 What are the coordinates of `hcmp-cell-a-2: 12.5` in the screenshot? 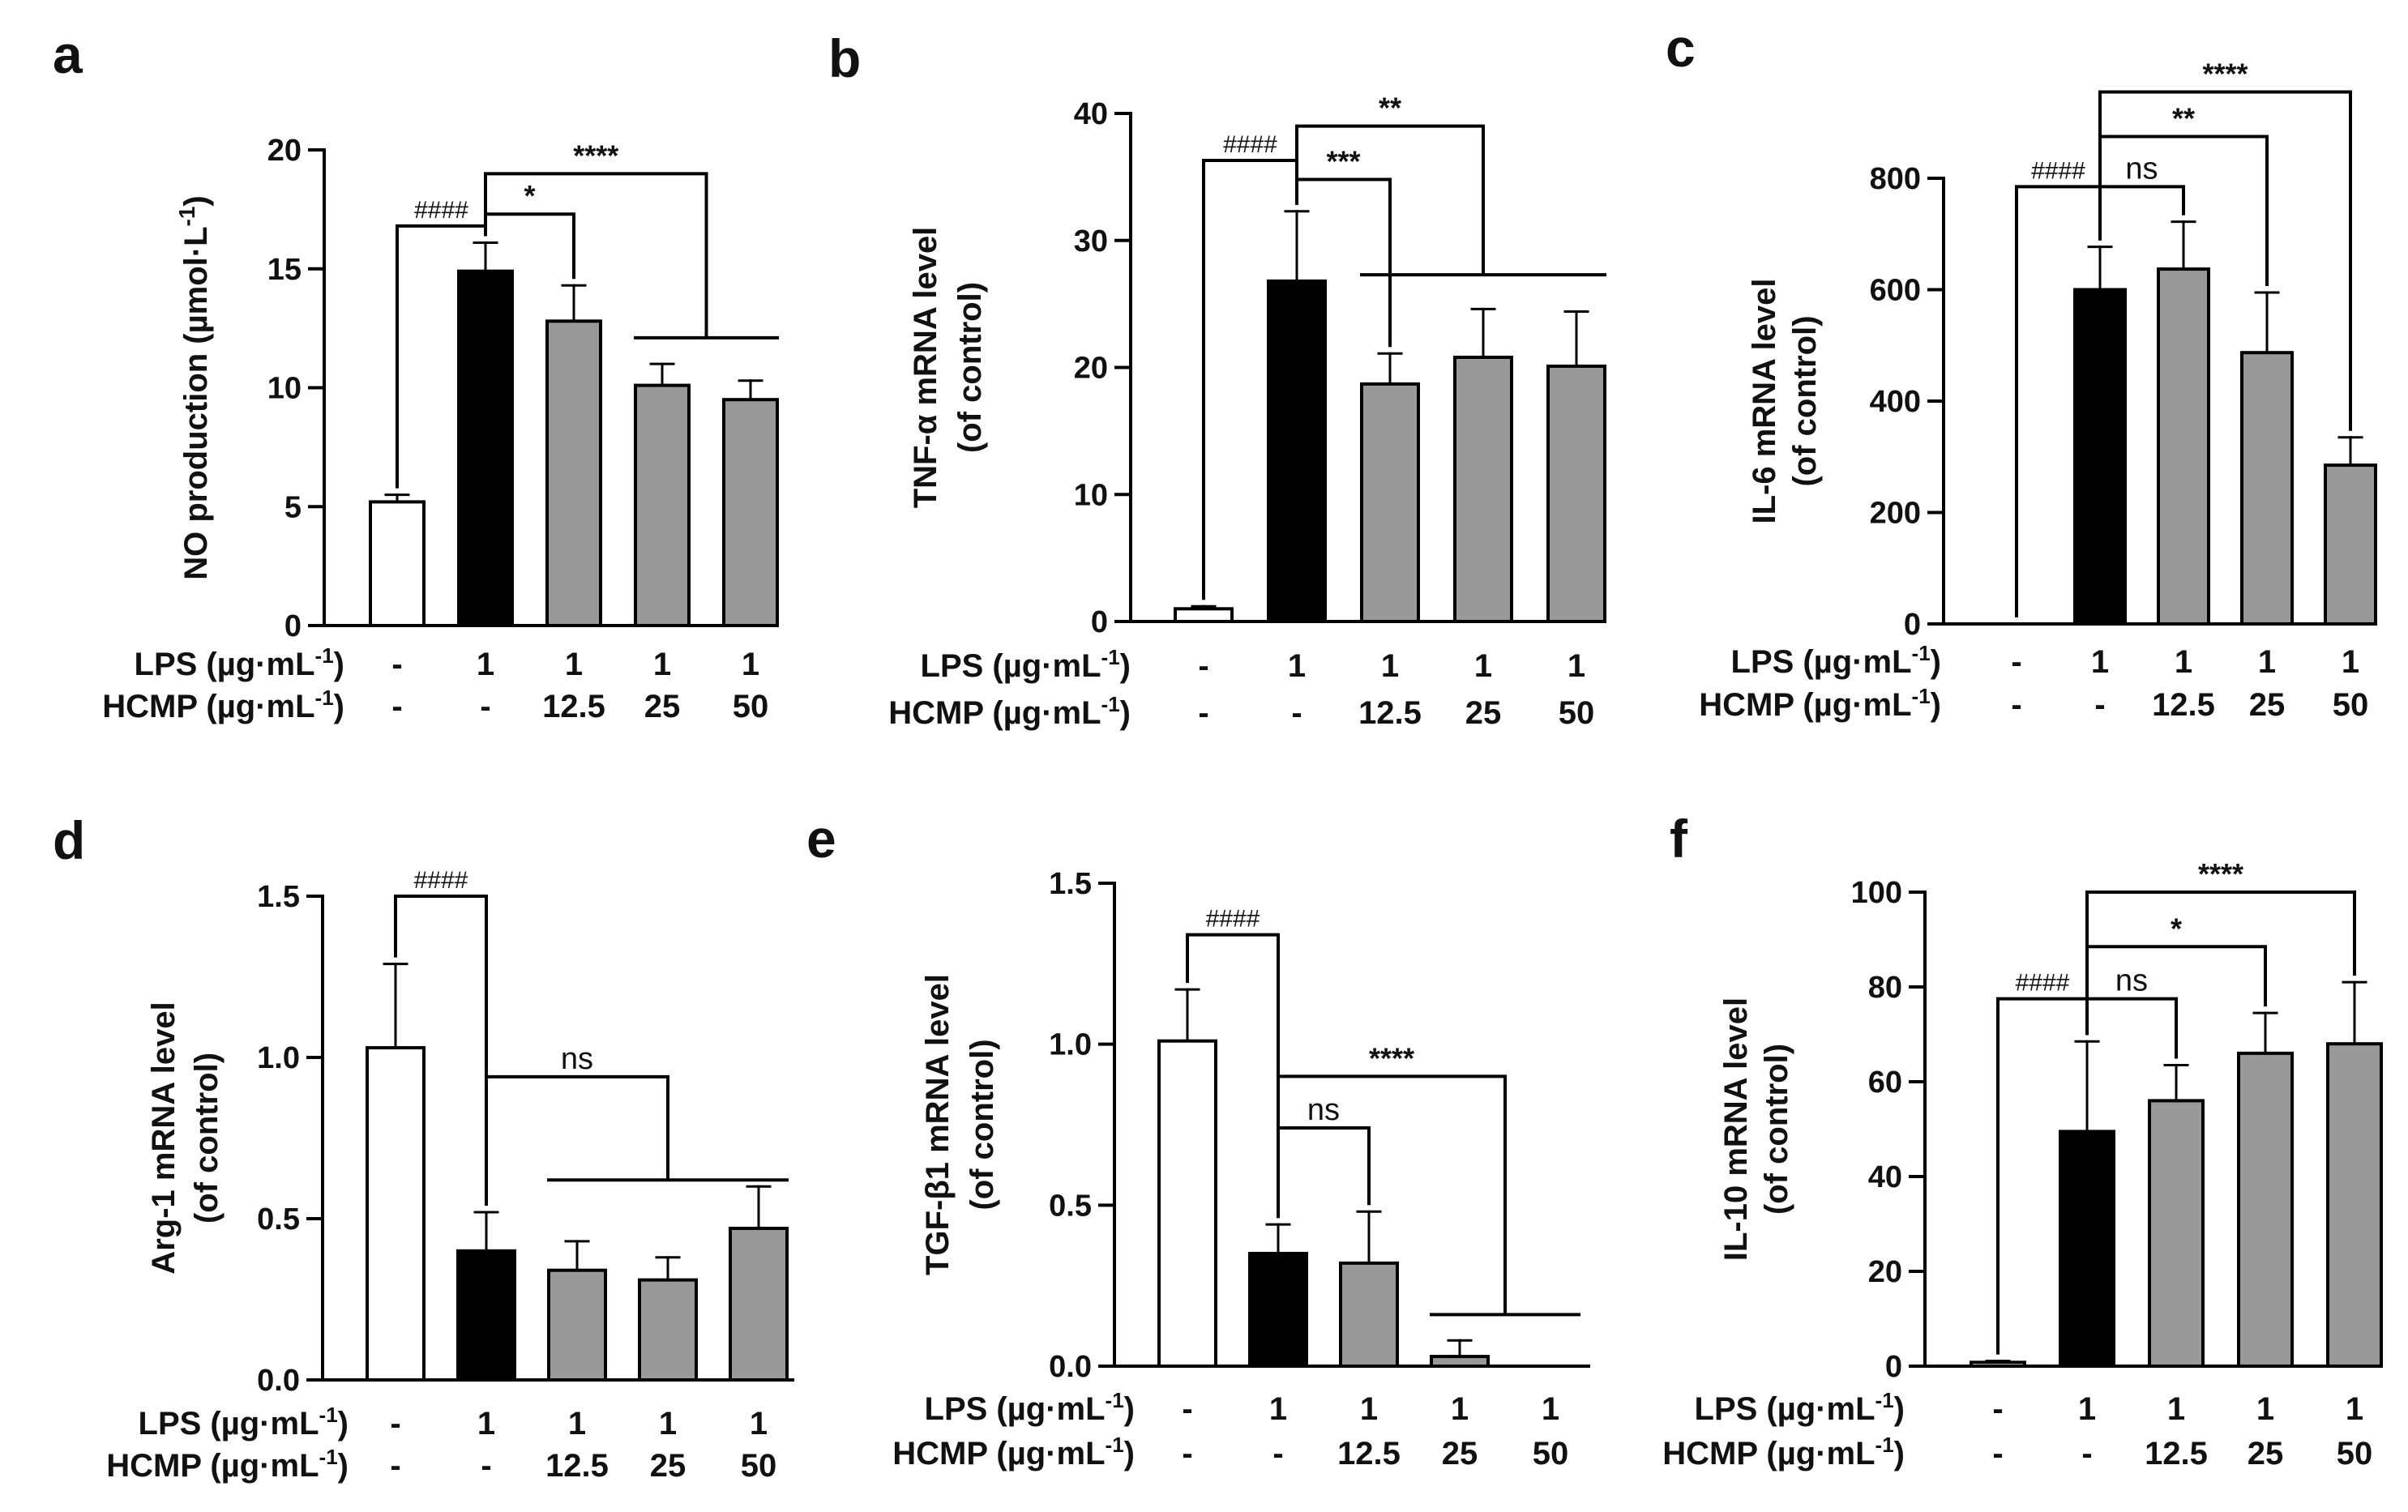 It's located at (573, 706).